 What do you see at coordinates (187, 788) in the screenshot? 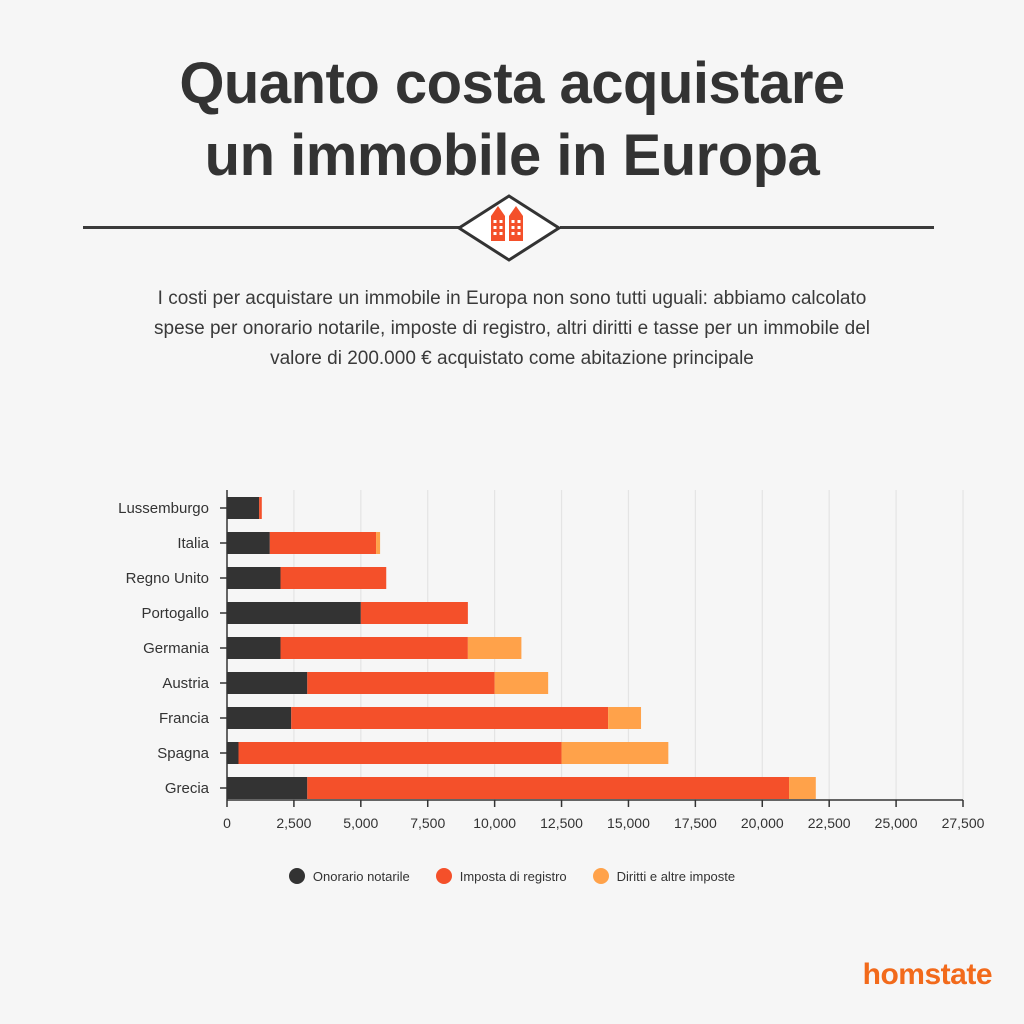
I see `y-tick-label: Grecia` at bounding box center [187, 788].